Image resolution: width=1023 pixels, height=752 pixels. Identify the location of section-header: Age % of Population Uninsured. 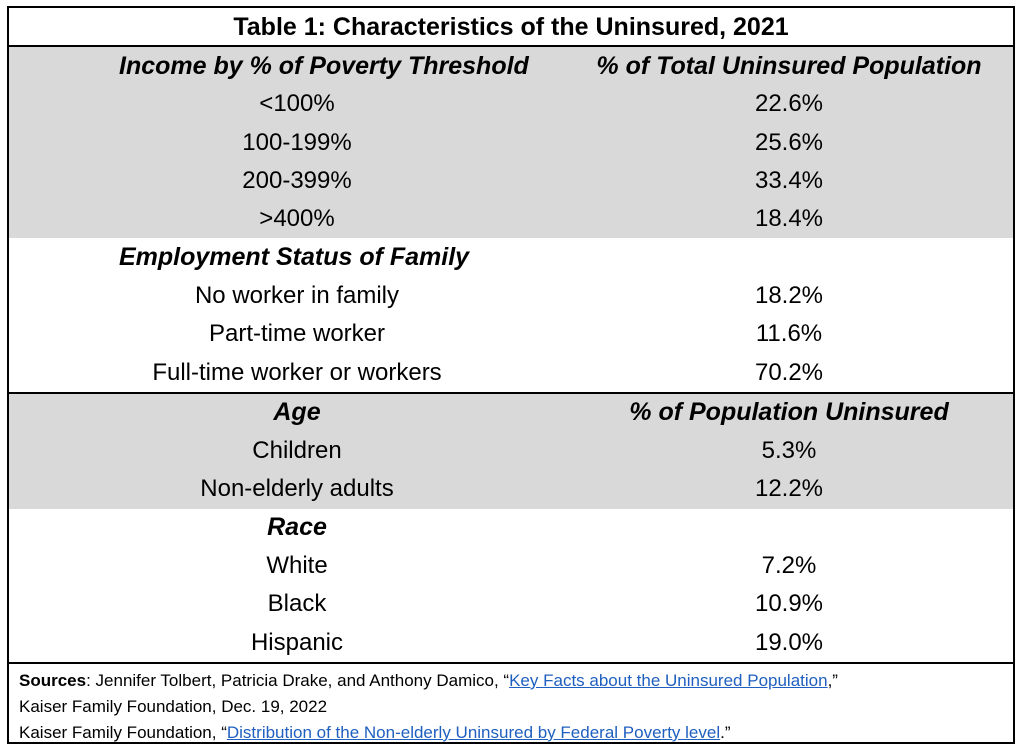
(511, 413).